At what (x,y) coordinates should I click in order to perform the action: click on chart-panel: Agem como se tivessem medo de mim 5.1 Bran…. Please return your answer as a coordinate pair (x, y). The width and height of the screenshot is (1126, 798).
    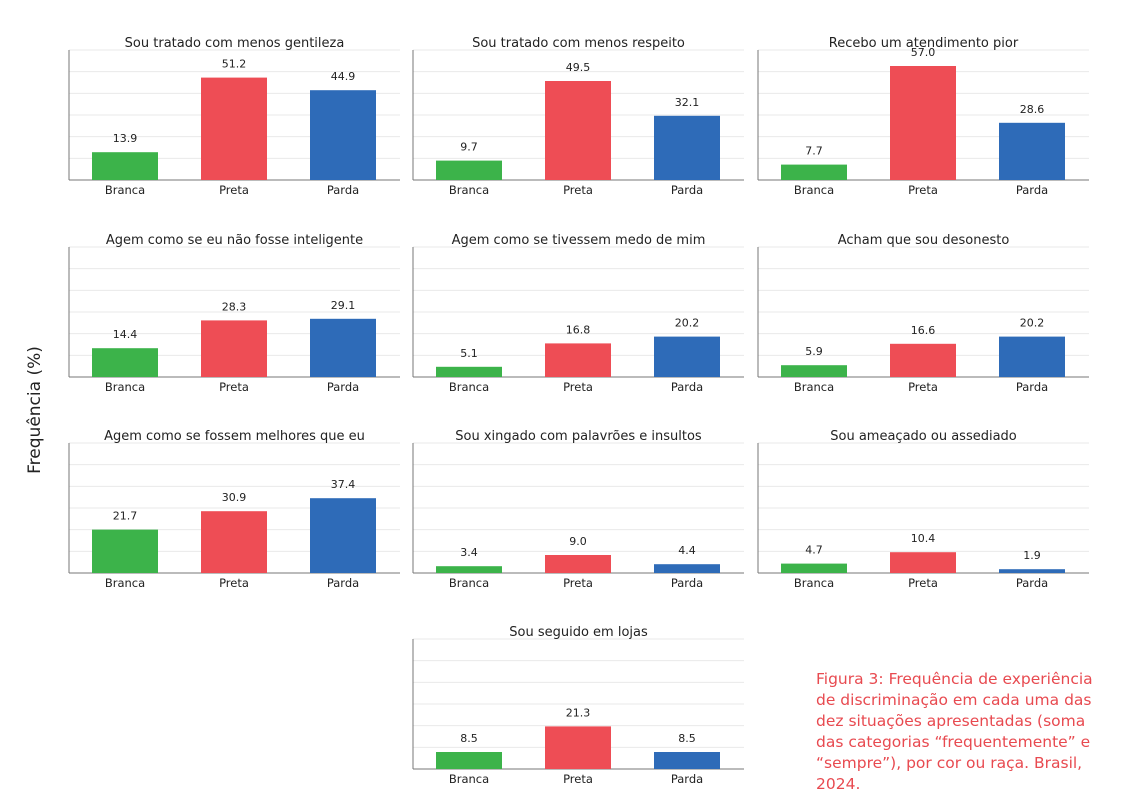
    Looking at the image, I should click on (578, 313).